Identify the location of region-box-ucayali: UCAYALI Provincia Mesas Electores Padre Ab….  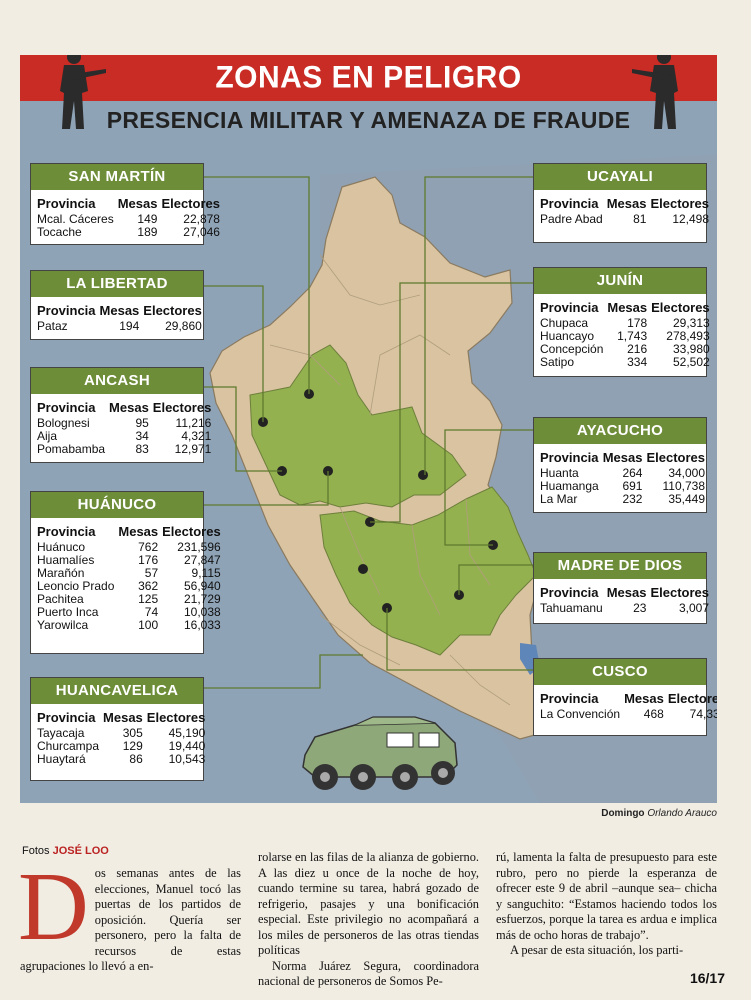
(621, 203).